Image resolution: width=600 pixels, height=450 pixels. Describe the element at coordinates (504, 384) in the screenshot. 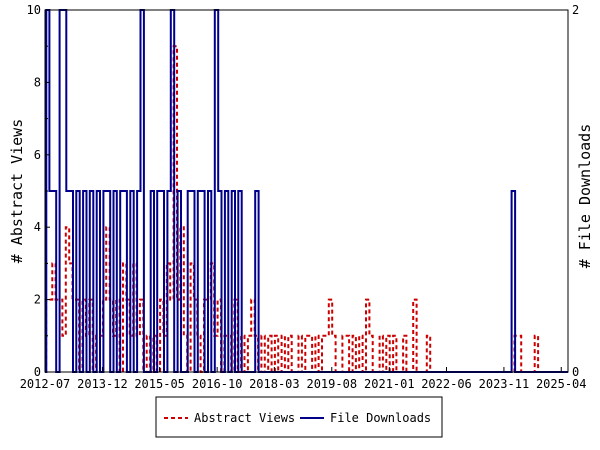

I see `x-tick-label: 2023-11` at that location.